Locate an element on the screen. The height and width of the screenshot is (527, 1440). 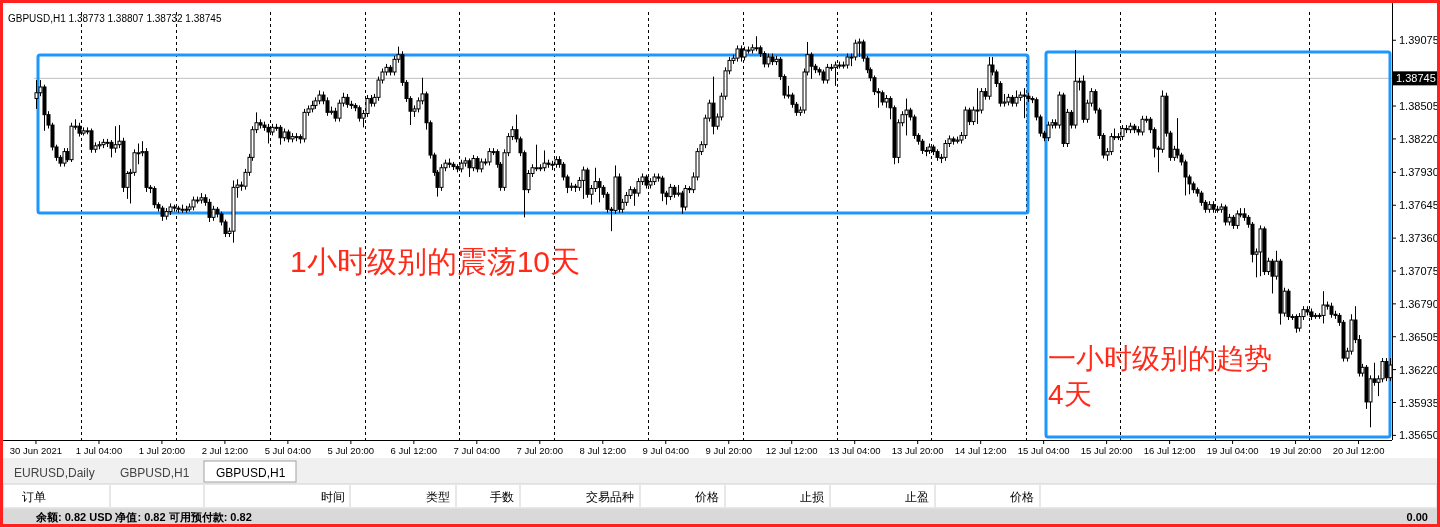
x-tick-label: 6 Jul 12:00 is located at coordinates (414, 450).